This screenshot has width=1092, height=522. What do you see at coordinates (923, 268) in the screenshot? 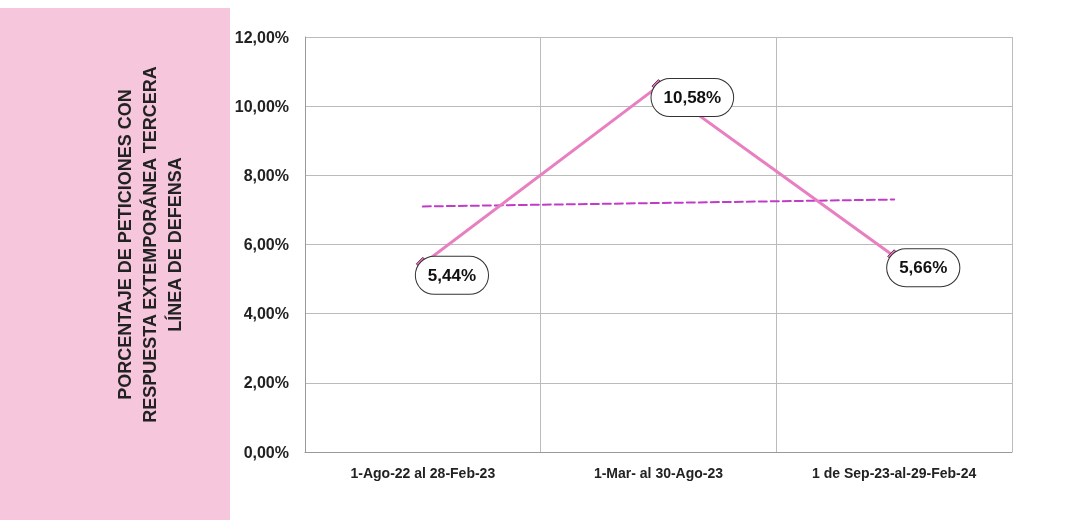
I see `data-label: 5,66%` at bounding box center [923, 268].